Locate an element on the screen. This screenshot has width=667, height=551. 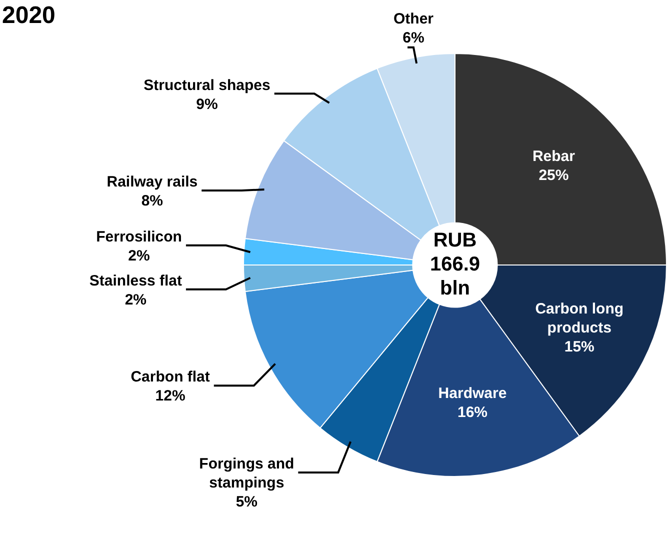
data-label: 16% is located at coordinates (472, 413).